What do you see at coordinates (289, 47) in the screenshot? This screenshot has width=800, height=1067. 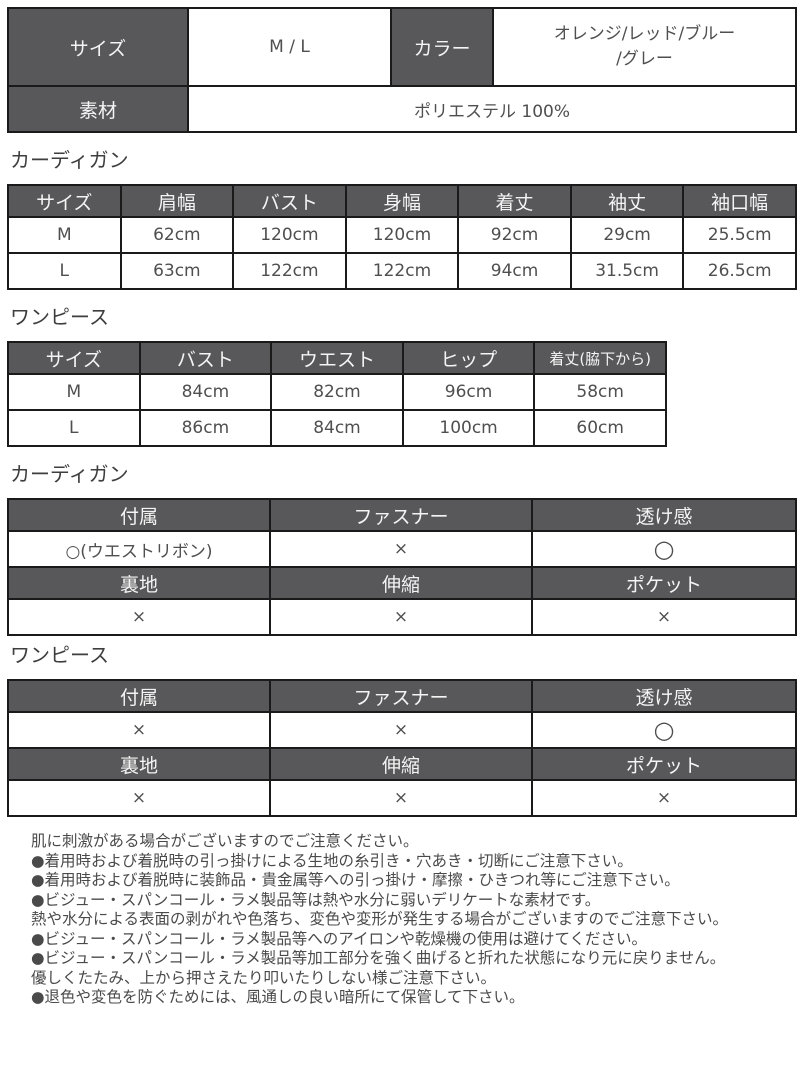 I see `info-size-value: M / L` at bounding box center [289, 47].